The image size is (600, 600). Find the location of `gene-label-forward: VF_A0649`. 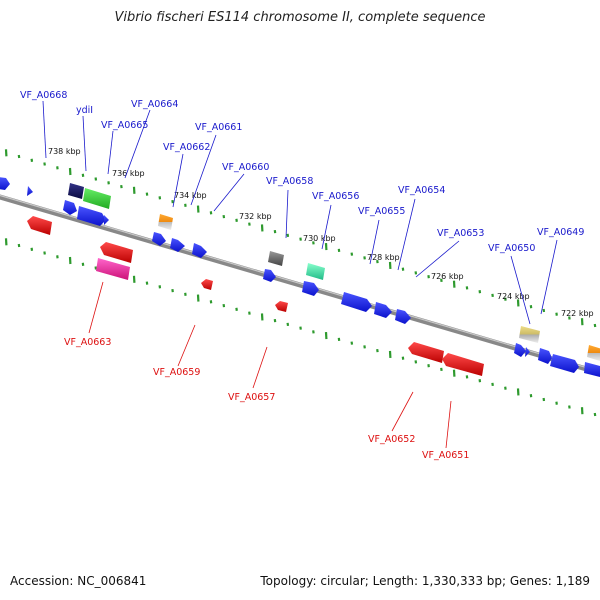

gene-label-forward: VF_A0649 is located at coordinates (560, 232).